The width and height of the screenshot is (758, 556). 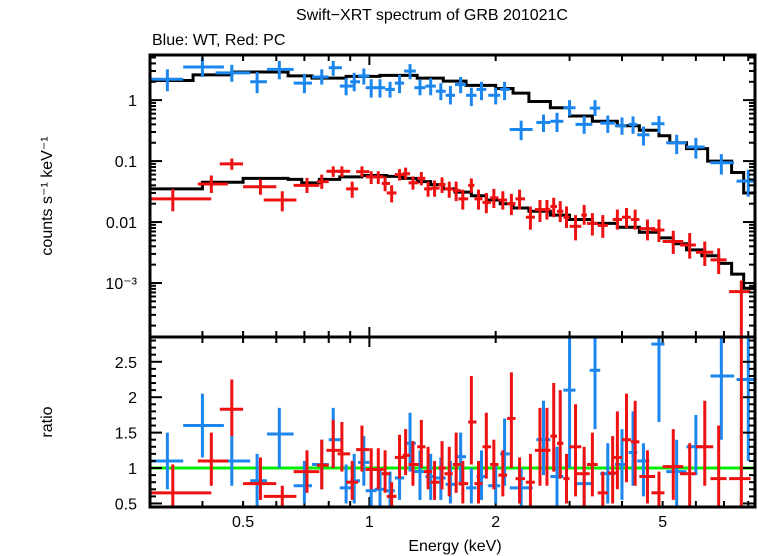 I want to click on y-tick-label: 2, so click(x=132, y=398).